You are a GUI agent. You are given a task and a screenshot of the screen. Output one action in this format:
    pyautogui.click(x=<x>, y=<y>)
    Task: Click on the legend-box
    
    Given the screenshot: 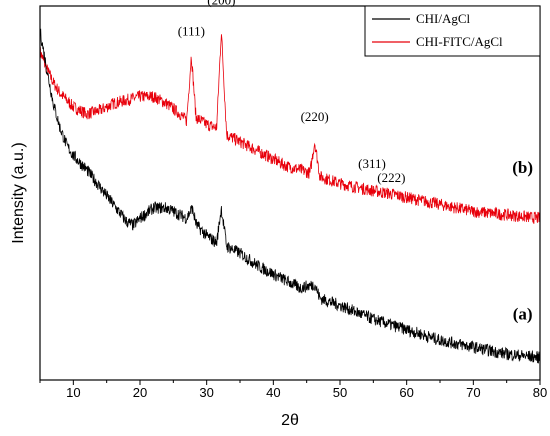 What is the action you would take?
    pyautogui.click(x=452, y=31)
    